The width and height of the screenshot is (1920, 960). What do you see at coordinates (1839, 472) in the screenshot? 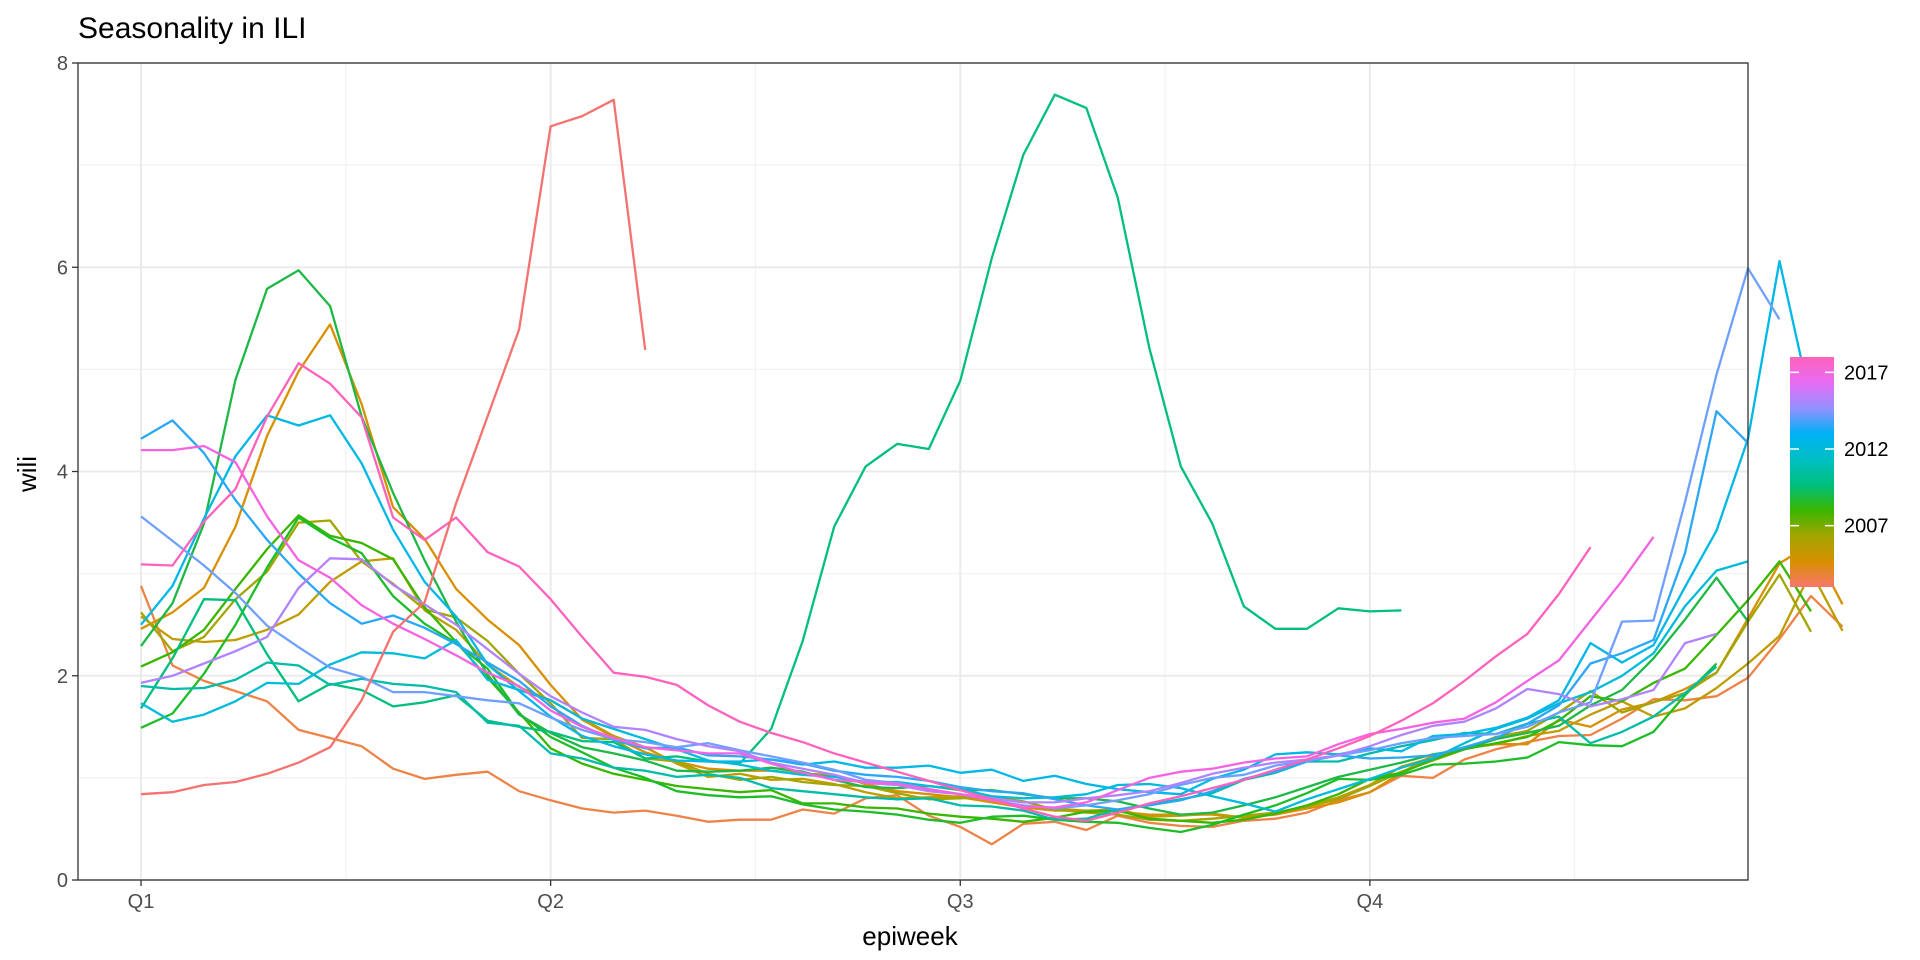
I see `color-legend: 2017 2012 2007` at bounding box center [1839, 472].